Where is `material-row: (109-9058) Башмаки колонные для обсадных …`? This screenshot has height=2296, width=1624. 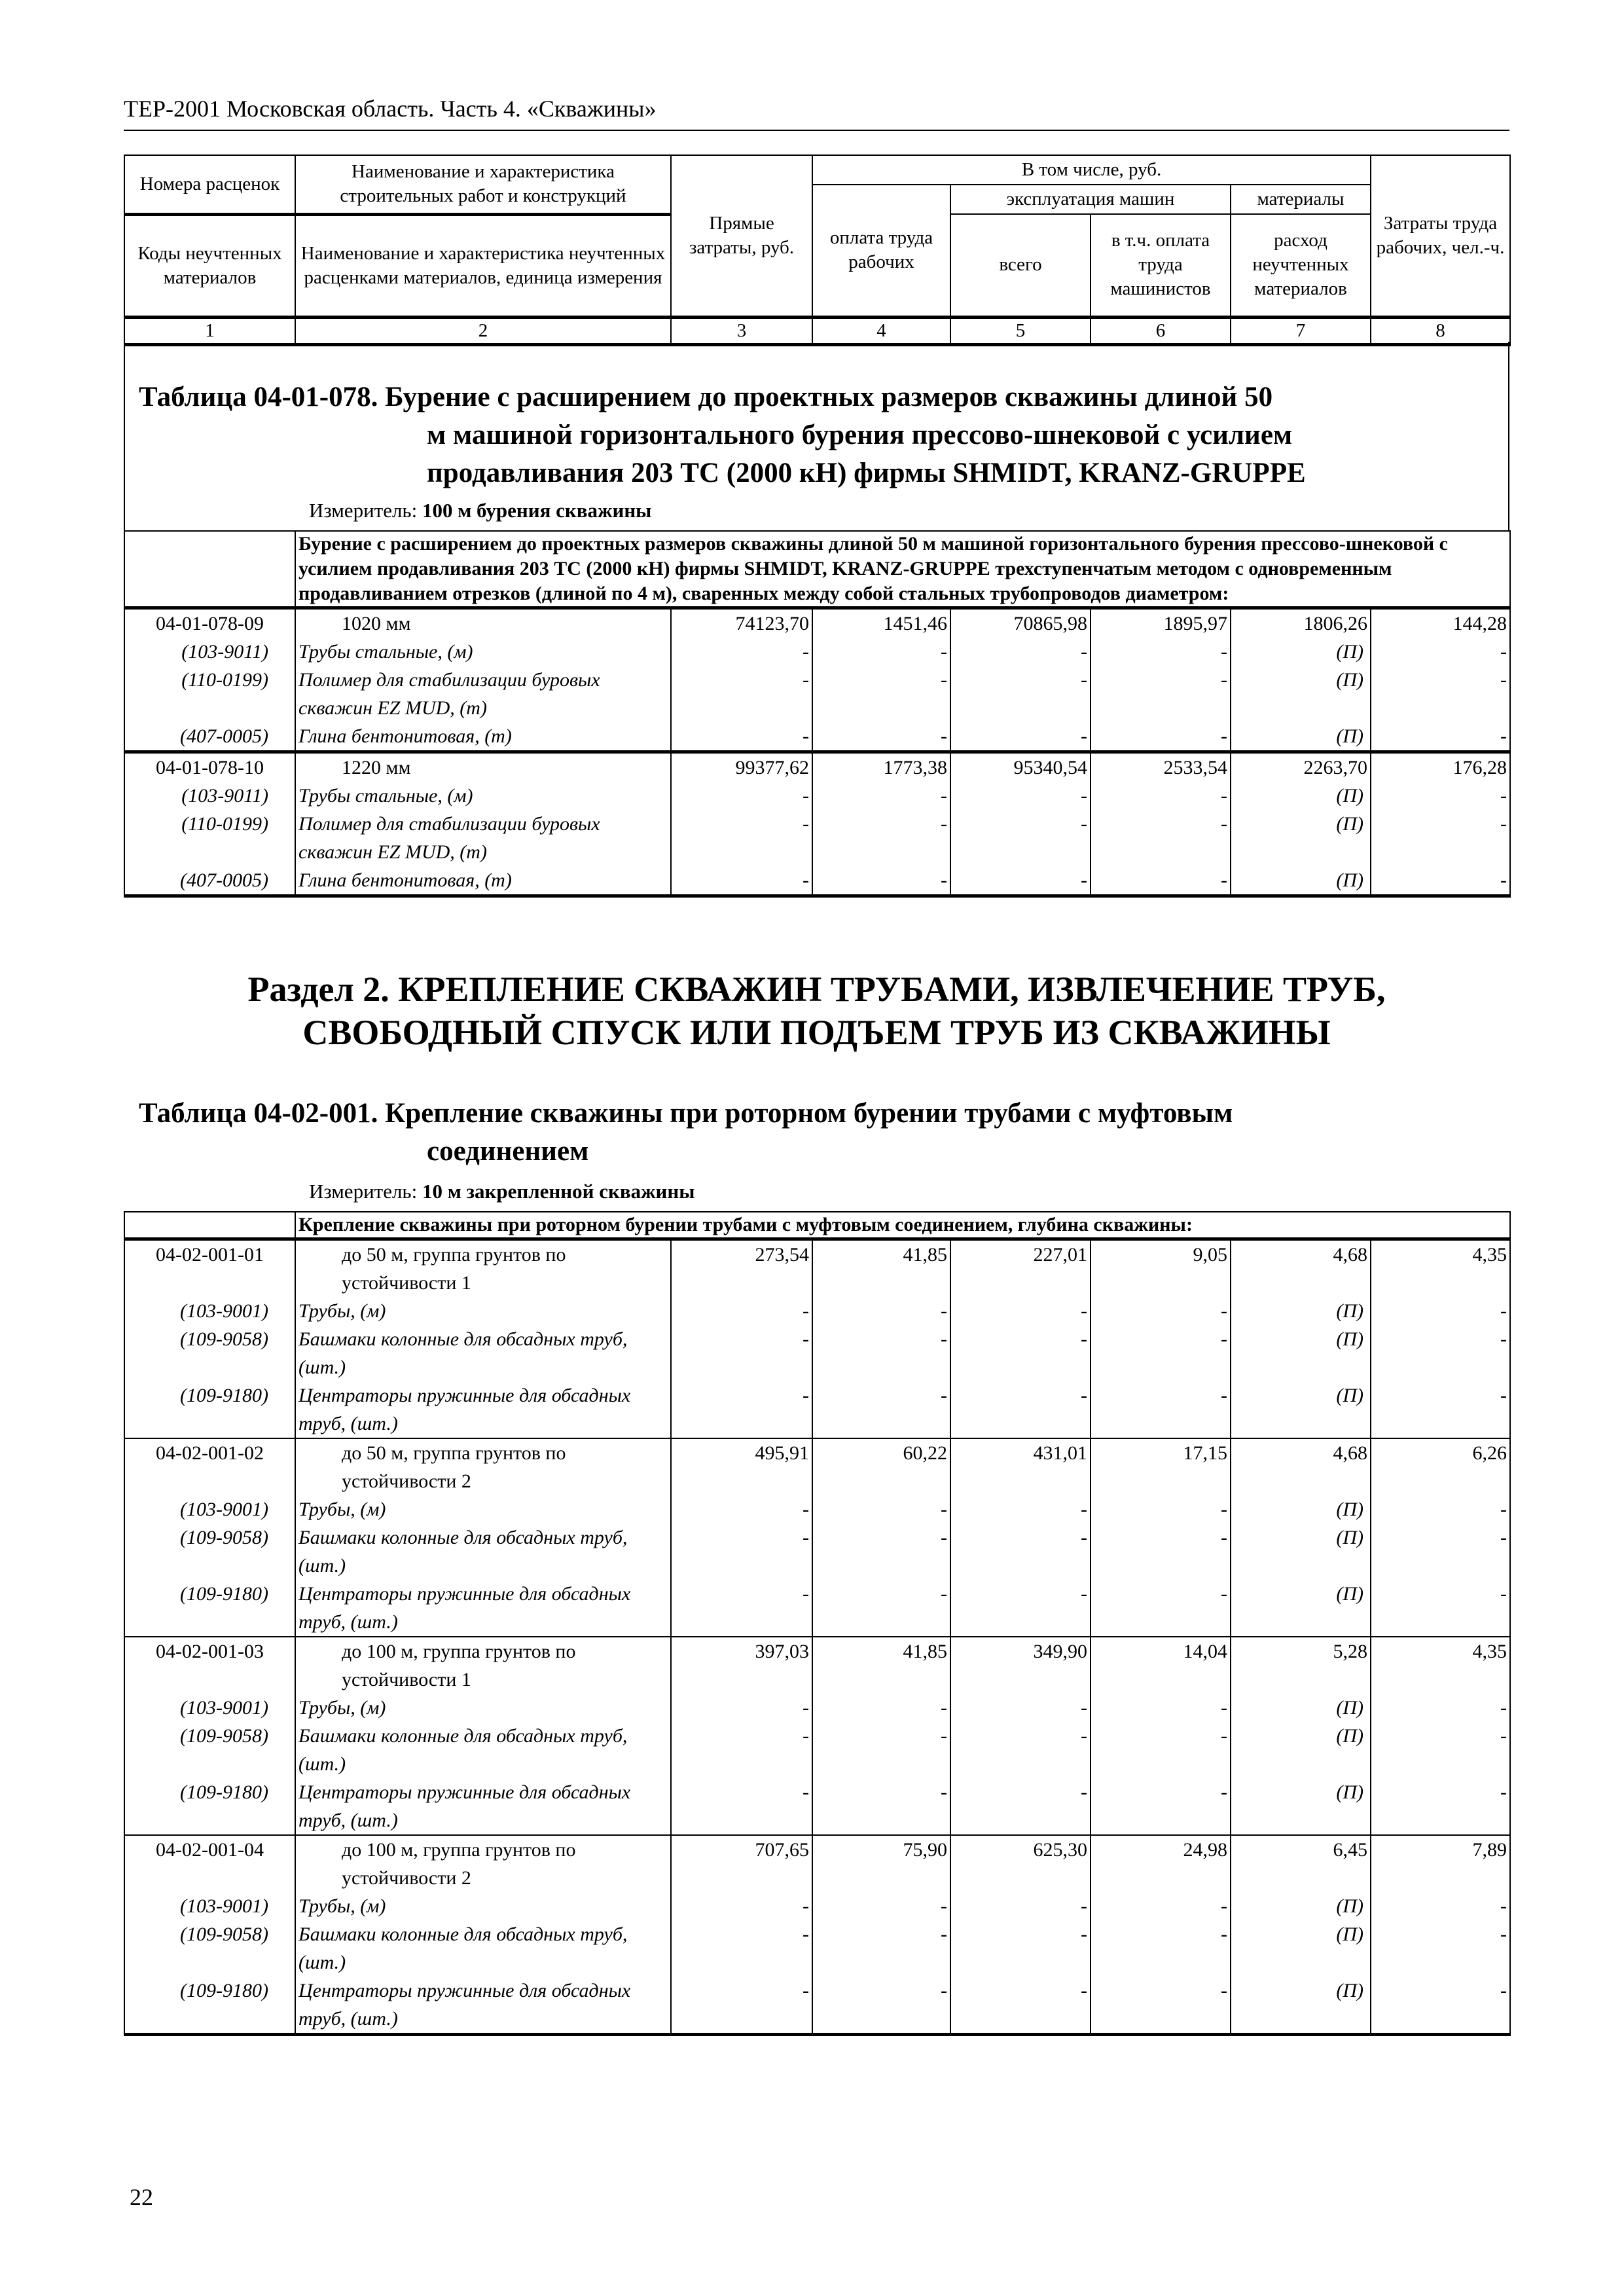 material-row: (109-9058) Башмаки колонные для обсадных … is located at coordinates (817, 1750).